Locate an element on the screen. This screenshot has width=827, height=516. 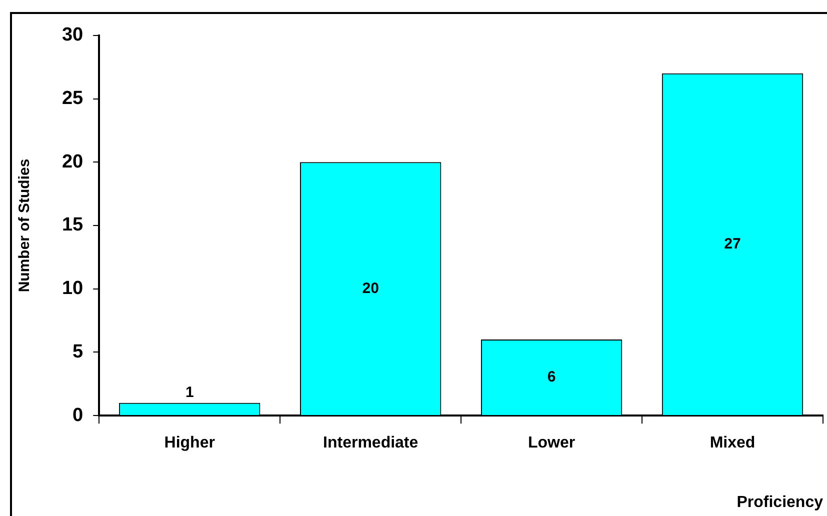
x-tick-label: Intermediate is located at coordinates (370, 443).